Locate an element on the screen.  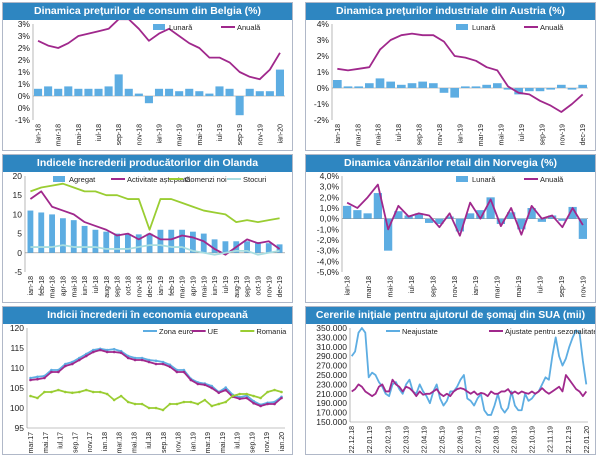
y-tick-label: 1,0% is located at coordinates (330, 208).